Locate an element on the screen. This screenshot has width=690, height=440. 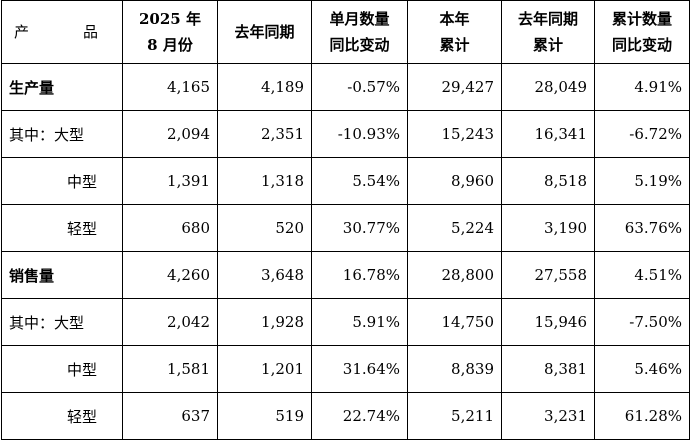
header-product: 产 品 is located at coordinates (62, 32).